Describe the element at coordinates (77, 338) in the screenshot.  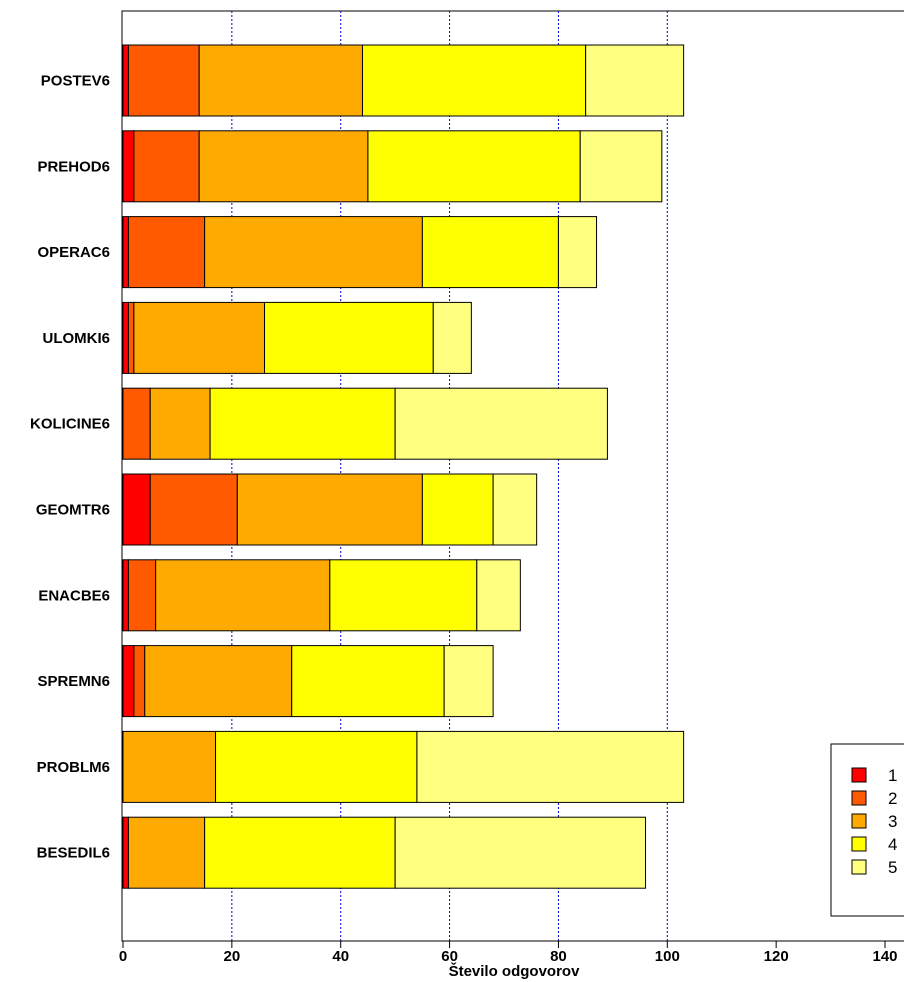
I see `category-label: ULOMKI6` at that location.